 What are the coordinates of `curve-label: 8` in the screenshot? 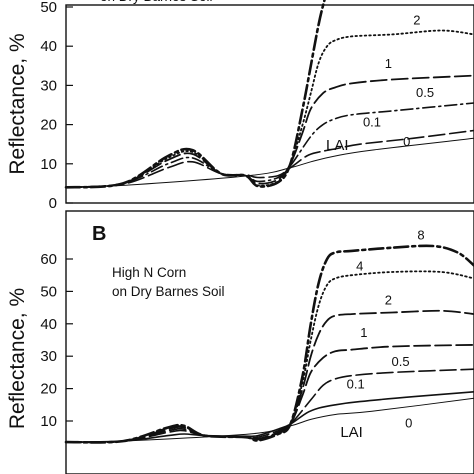 It's located at (420, 235).